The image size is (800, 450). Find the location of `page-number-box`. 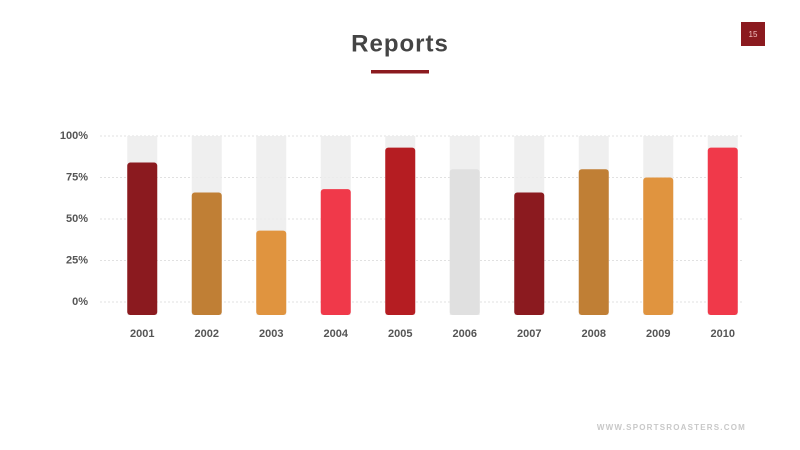

page-number-box is located at coordinates (753, 34).